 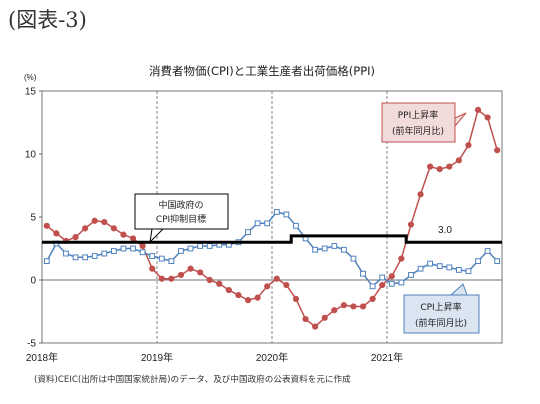 What do you see at coordinates (42, 357) in the screenshot?
I see `x-tick-label-0: 2018年` at bounding box center [42, 357].